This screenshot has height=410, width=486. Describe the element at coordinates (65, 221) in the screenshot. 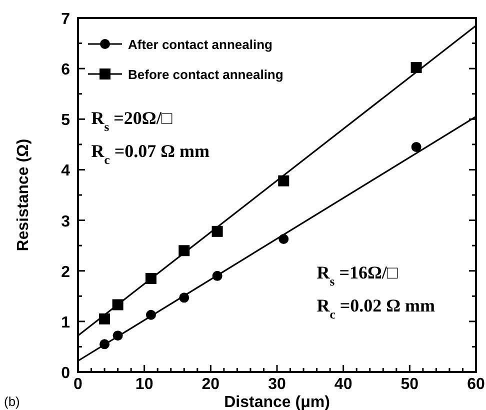

I see `y-tick-label: 3` at that location.